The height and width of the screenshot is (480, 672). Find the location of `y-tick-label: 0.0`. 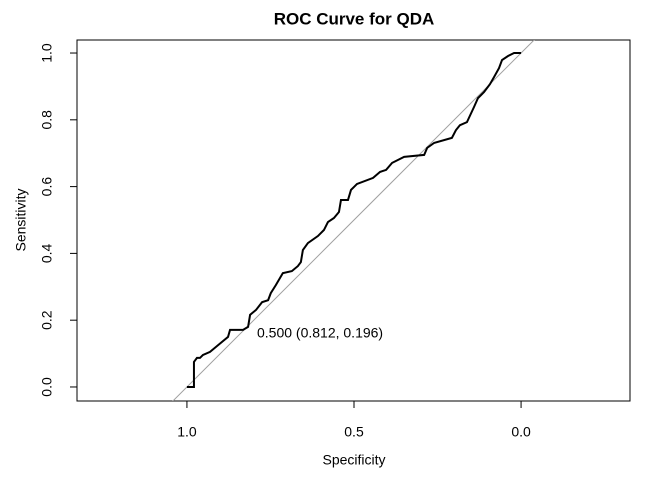

y-tick-label: 0.0 is located at coordinates (47, 387).